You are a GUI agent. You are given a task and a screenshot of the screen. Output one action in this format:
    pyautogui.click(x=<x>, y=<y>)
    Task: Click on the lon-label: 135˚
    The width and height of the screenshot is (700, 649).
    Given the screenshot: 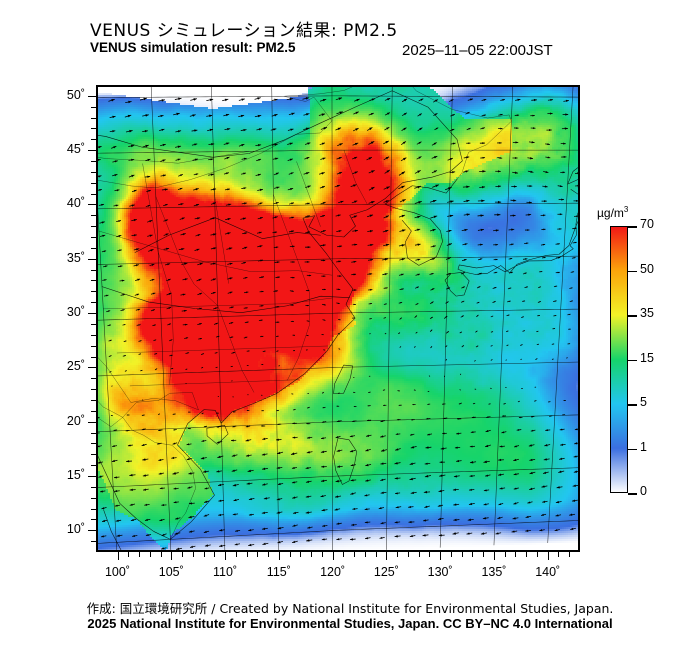 What is the action you would take?
    pyautogui.click(x=494, y=572)
    